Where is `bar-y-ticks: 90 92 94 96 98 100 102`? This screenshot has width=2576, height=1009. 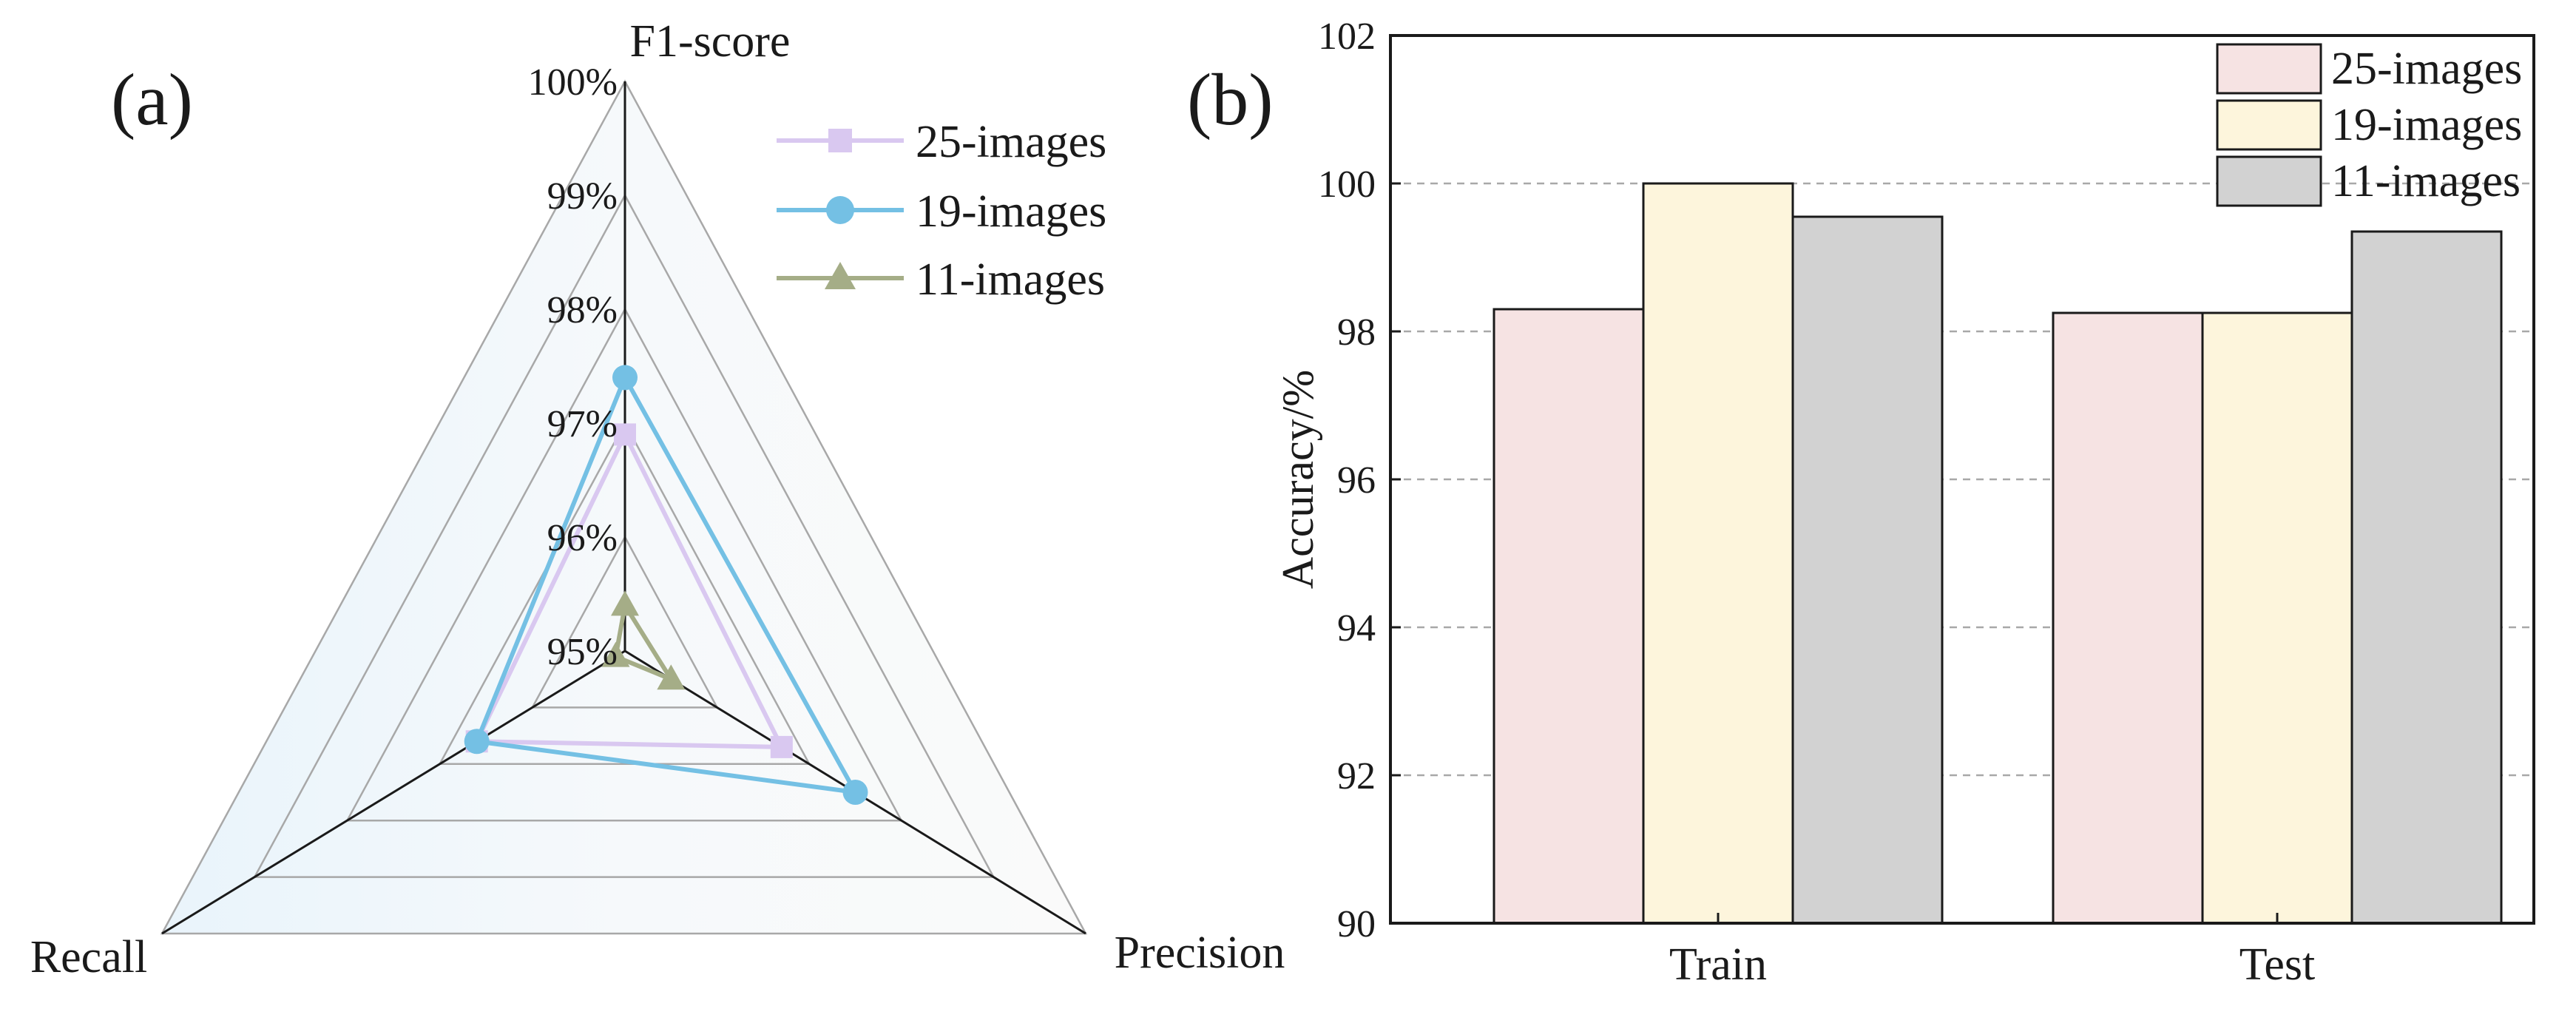
bar-y-ticks: 90 92 94 96 98 100 102 is located at coordinates (1359, 480).